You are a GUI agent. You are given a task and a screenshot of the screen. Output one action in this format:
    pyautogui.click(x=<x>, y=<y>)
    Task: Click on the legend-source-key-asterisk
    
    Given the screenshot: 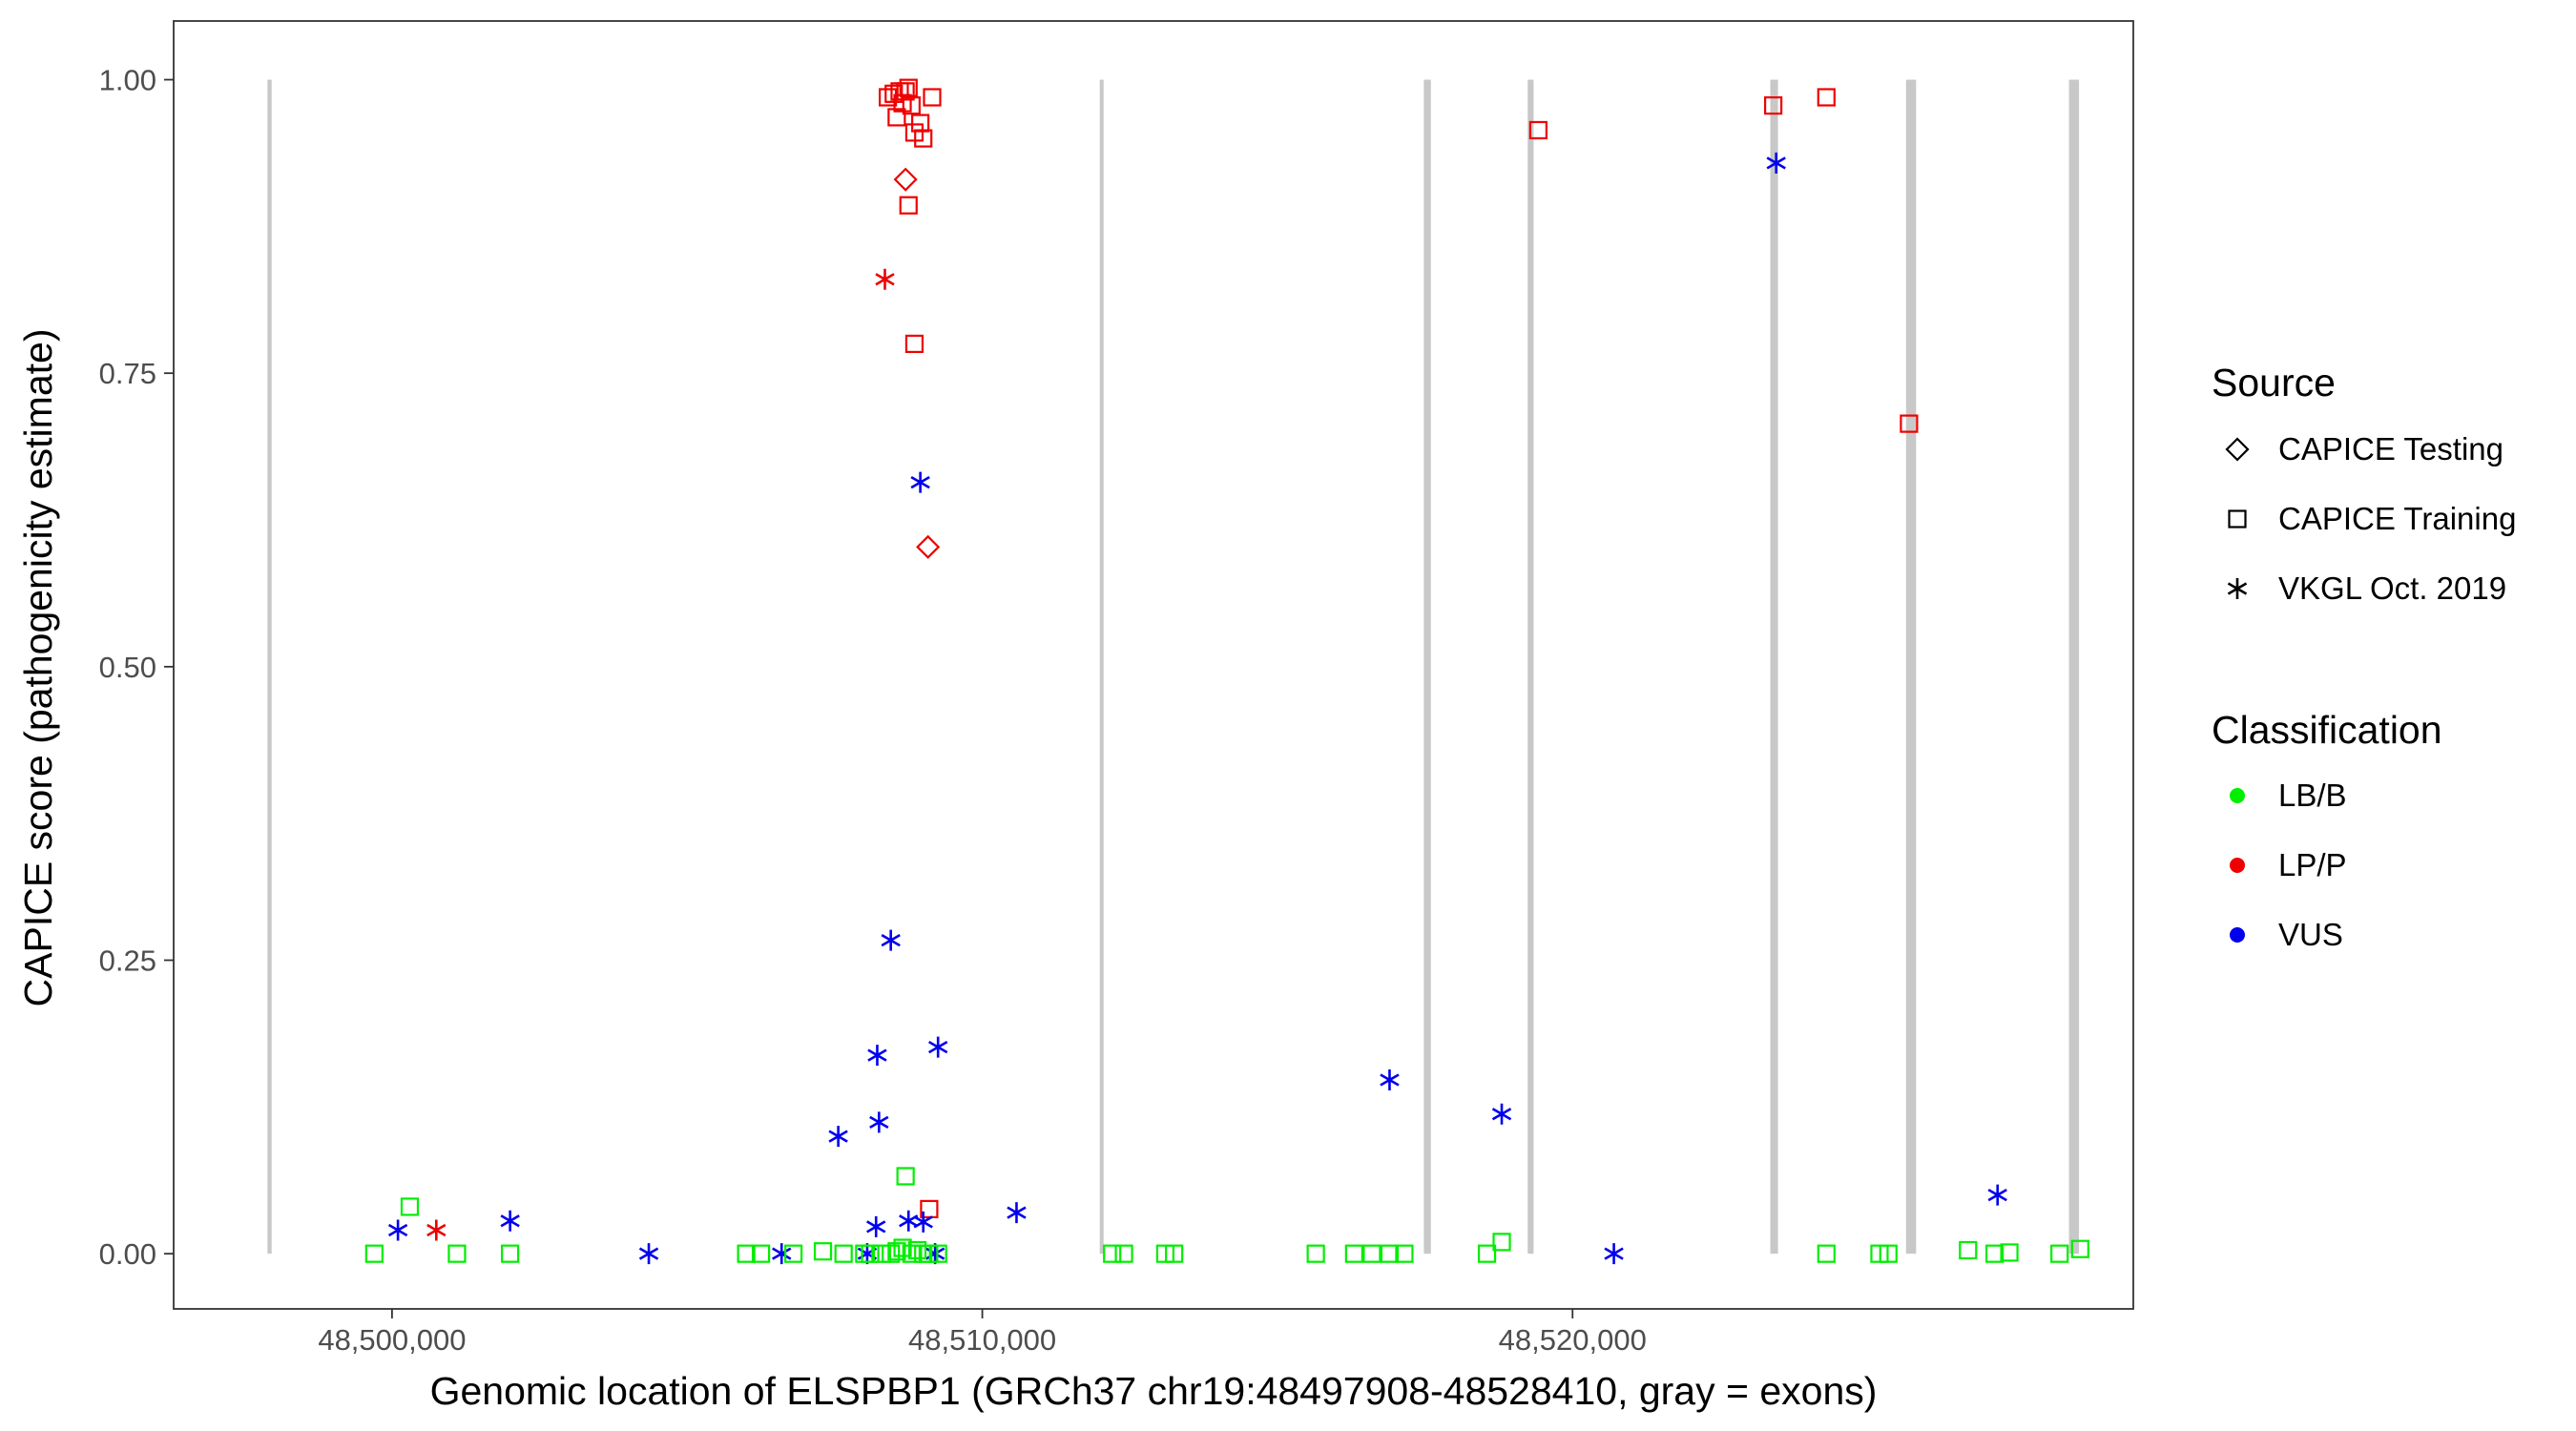 What is the action you would take?
    pyautogui.click(x=2237, y=588)
    